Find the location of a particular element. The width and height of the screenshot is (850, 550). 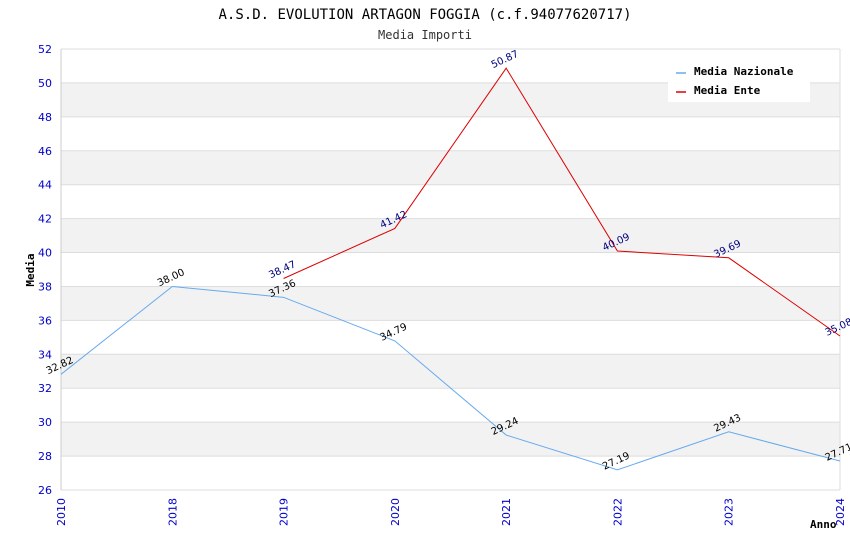

y-tick-label: 30 is located at coordinates (45, 422).